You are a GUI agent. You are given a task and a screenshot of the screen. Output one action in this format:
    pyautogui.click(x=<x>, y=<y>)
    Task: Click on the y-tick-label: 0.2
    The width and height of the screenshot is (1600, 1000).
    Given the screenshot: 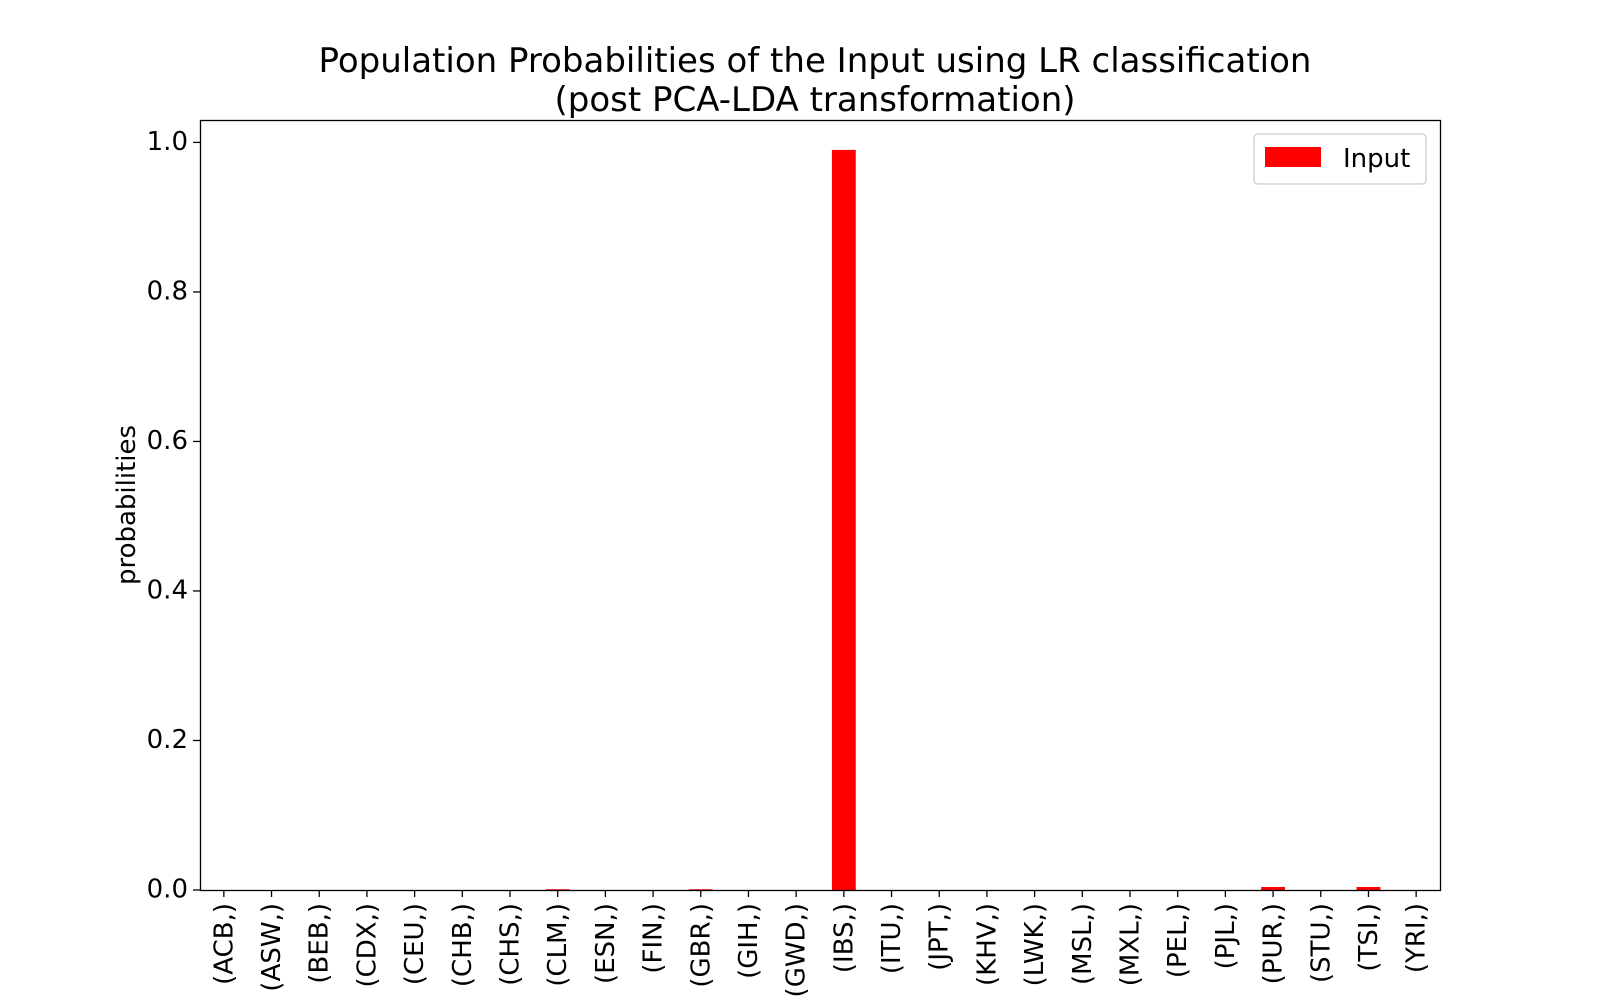 What is the action you would take?
    pyautogui.click(x=167, y=740)
    